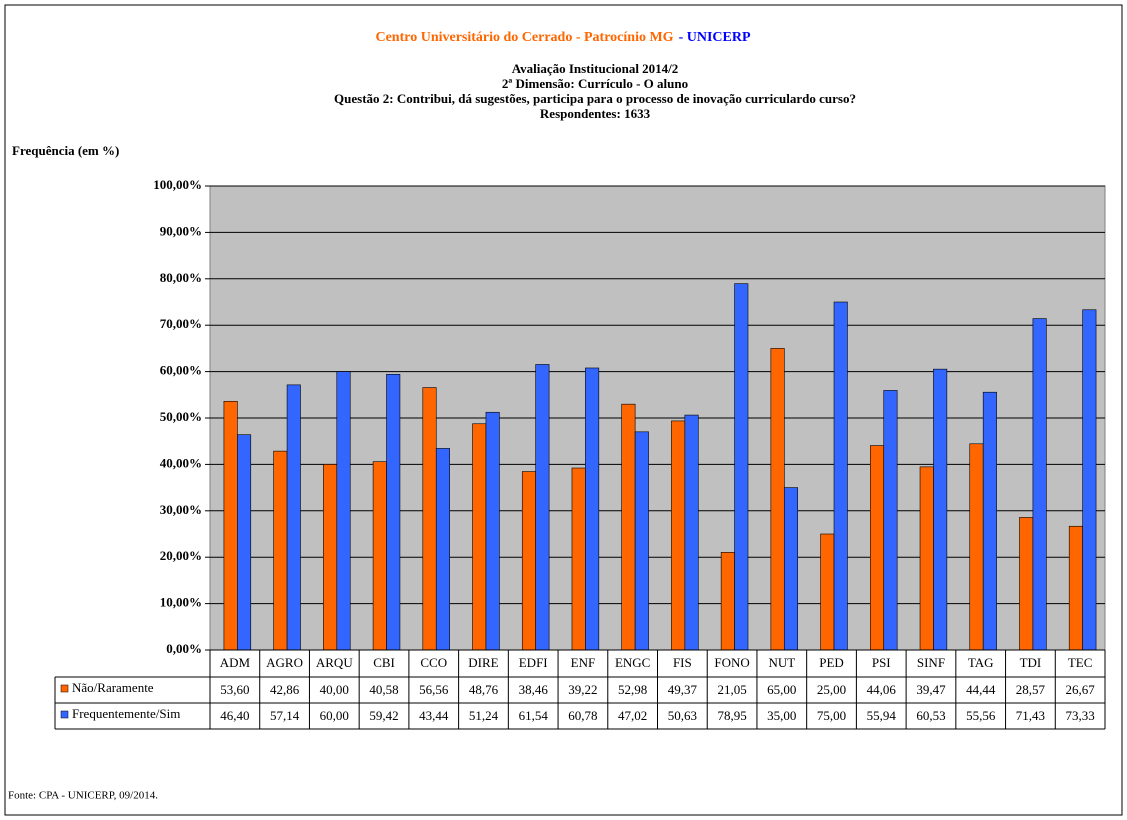  I want to click on data-label: 47,02, so click(632, 715).